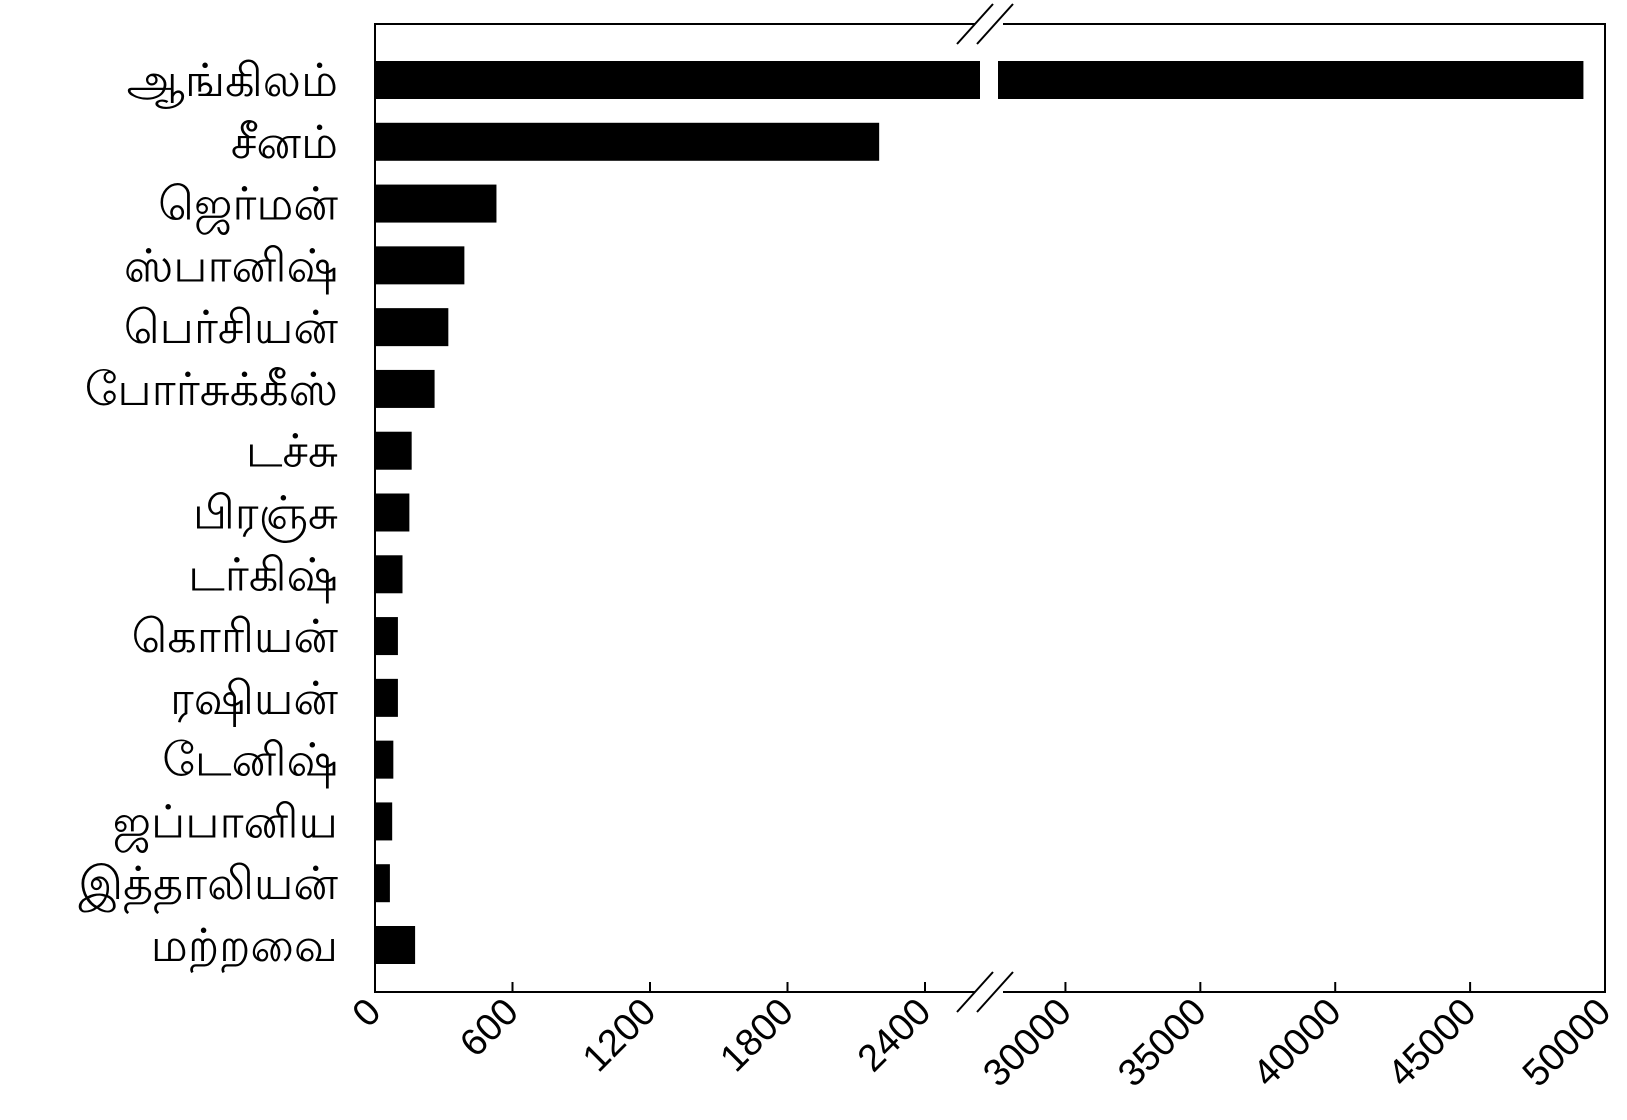  Describe the element at coordinates (1297, 1043) in the screenshot. I see `x-tick-label-8: 40000` at that location.